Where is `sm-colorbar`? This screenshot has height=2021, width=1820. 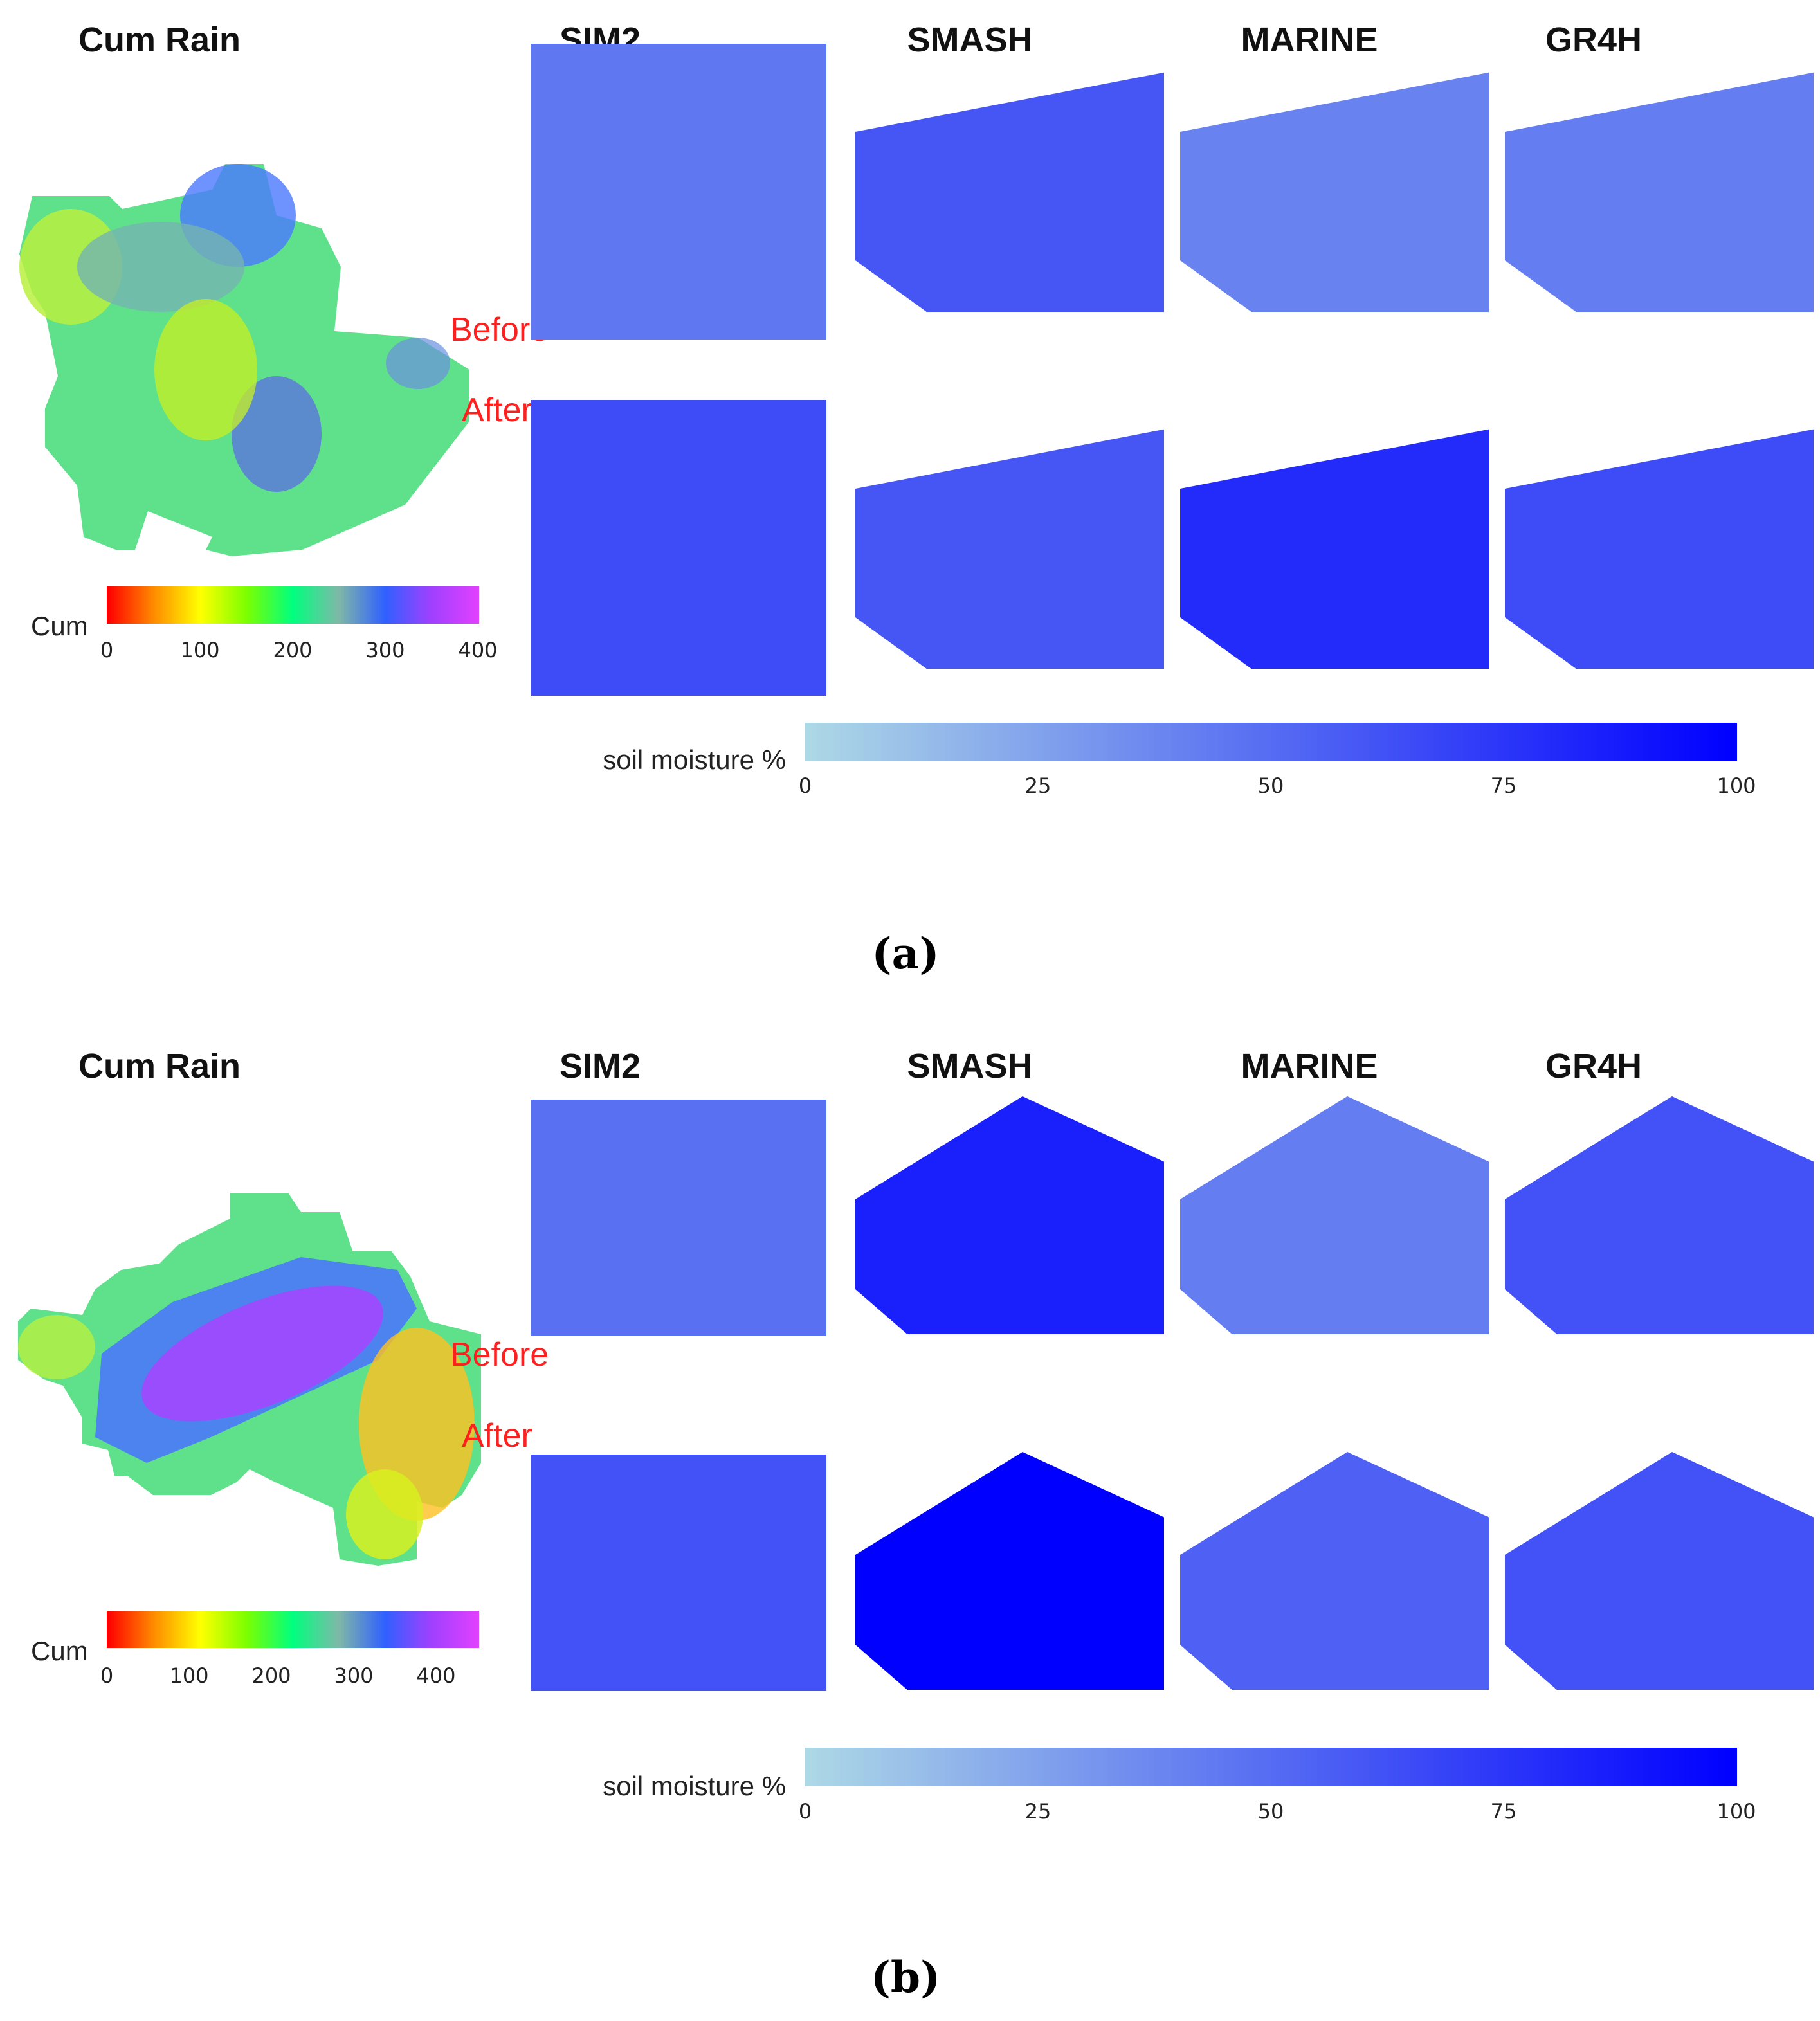
sm-colorbar is located at coordinates (1271, 742).